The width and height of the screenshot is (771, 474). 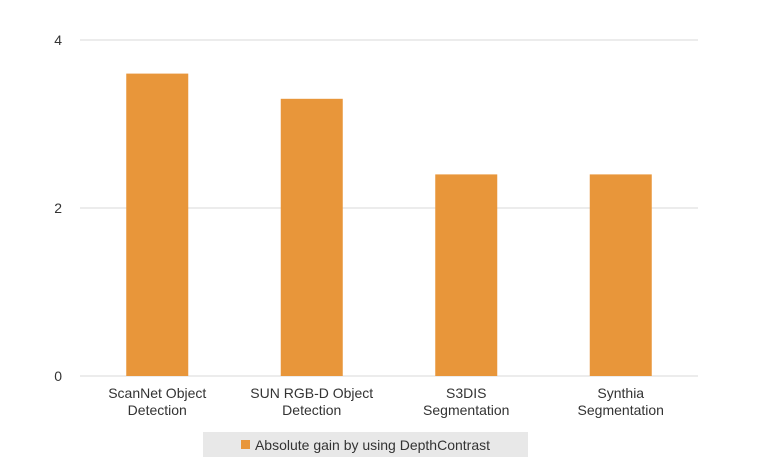 I want to click on legend: Absolute gain by using DepthContrast, so click(x=365, y=444).